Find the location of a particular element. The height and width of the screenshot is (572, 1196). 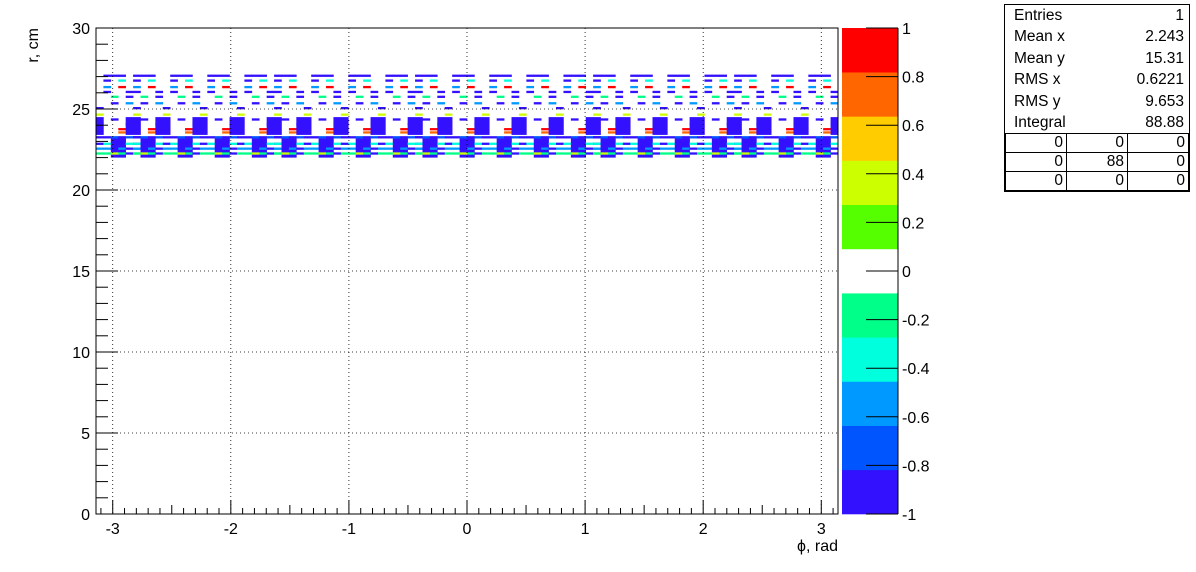

stats-value: 2.243 is located at coordinates (1164, 37).